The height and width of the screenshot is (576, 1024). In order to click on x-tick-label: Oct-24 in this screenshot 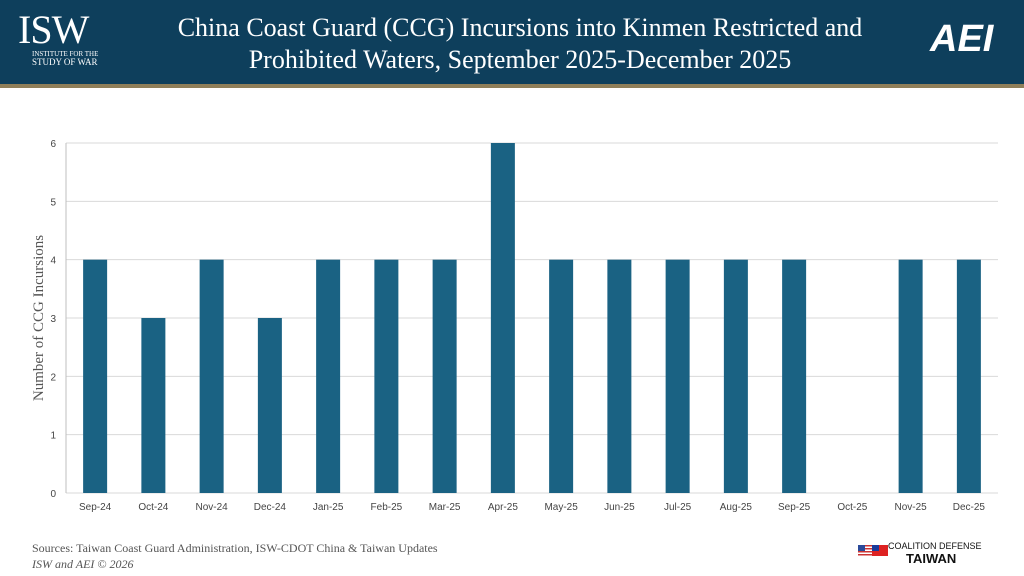, I will do `click(153, 507)`.